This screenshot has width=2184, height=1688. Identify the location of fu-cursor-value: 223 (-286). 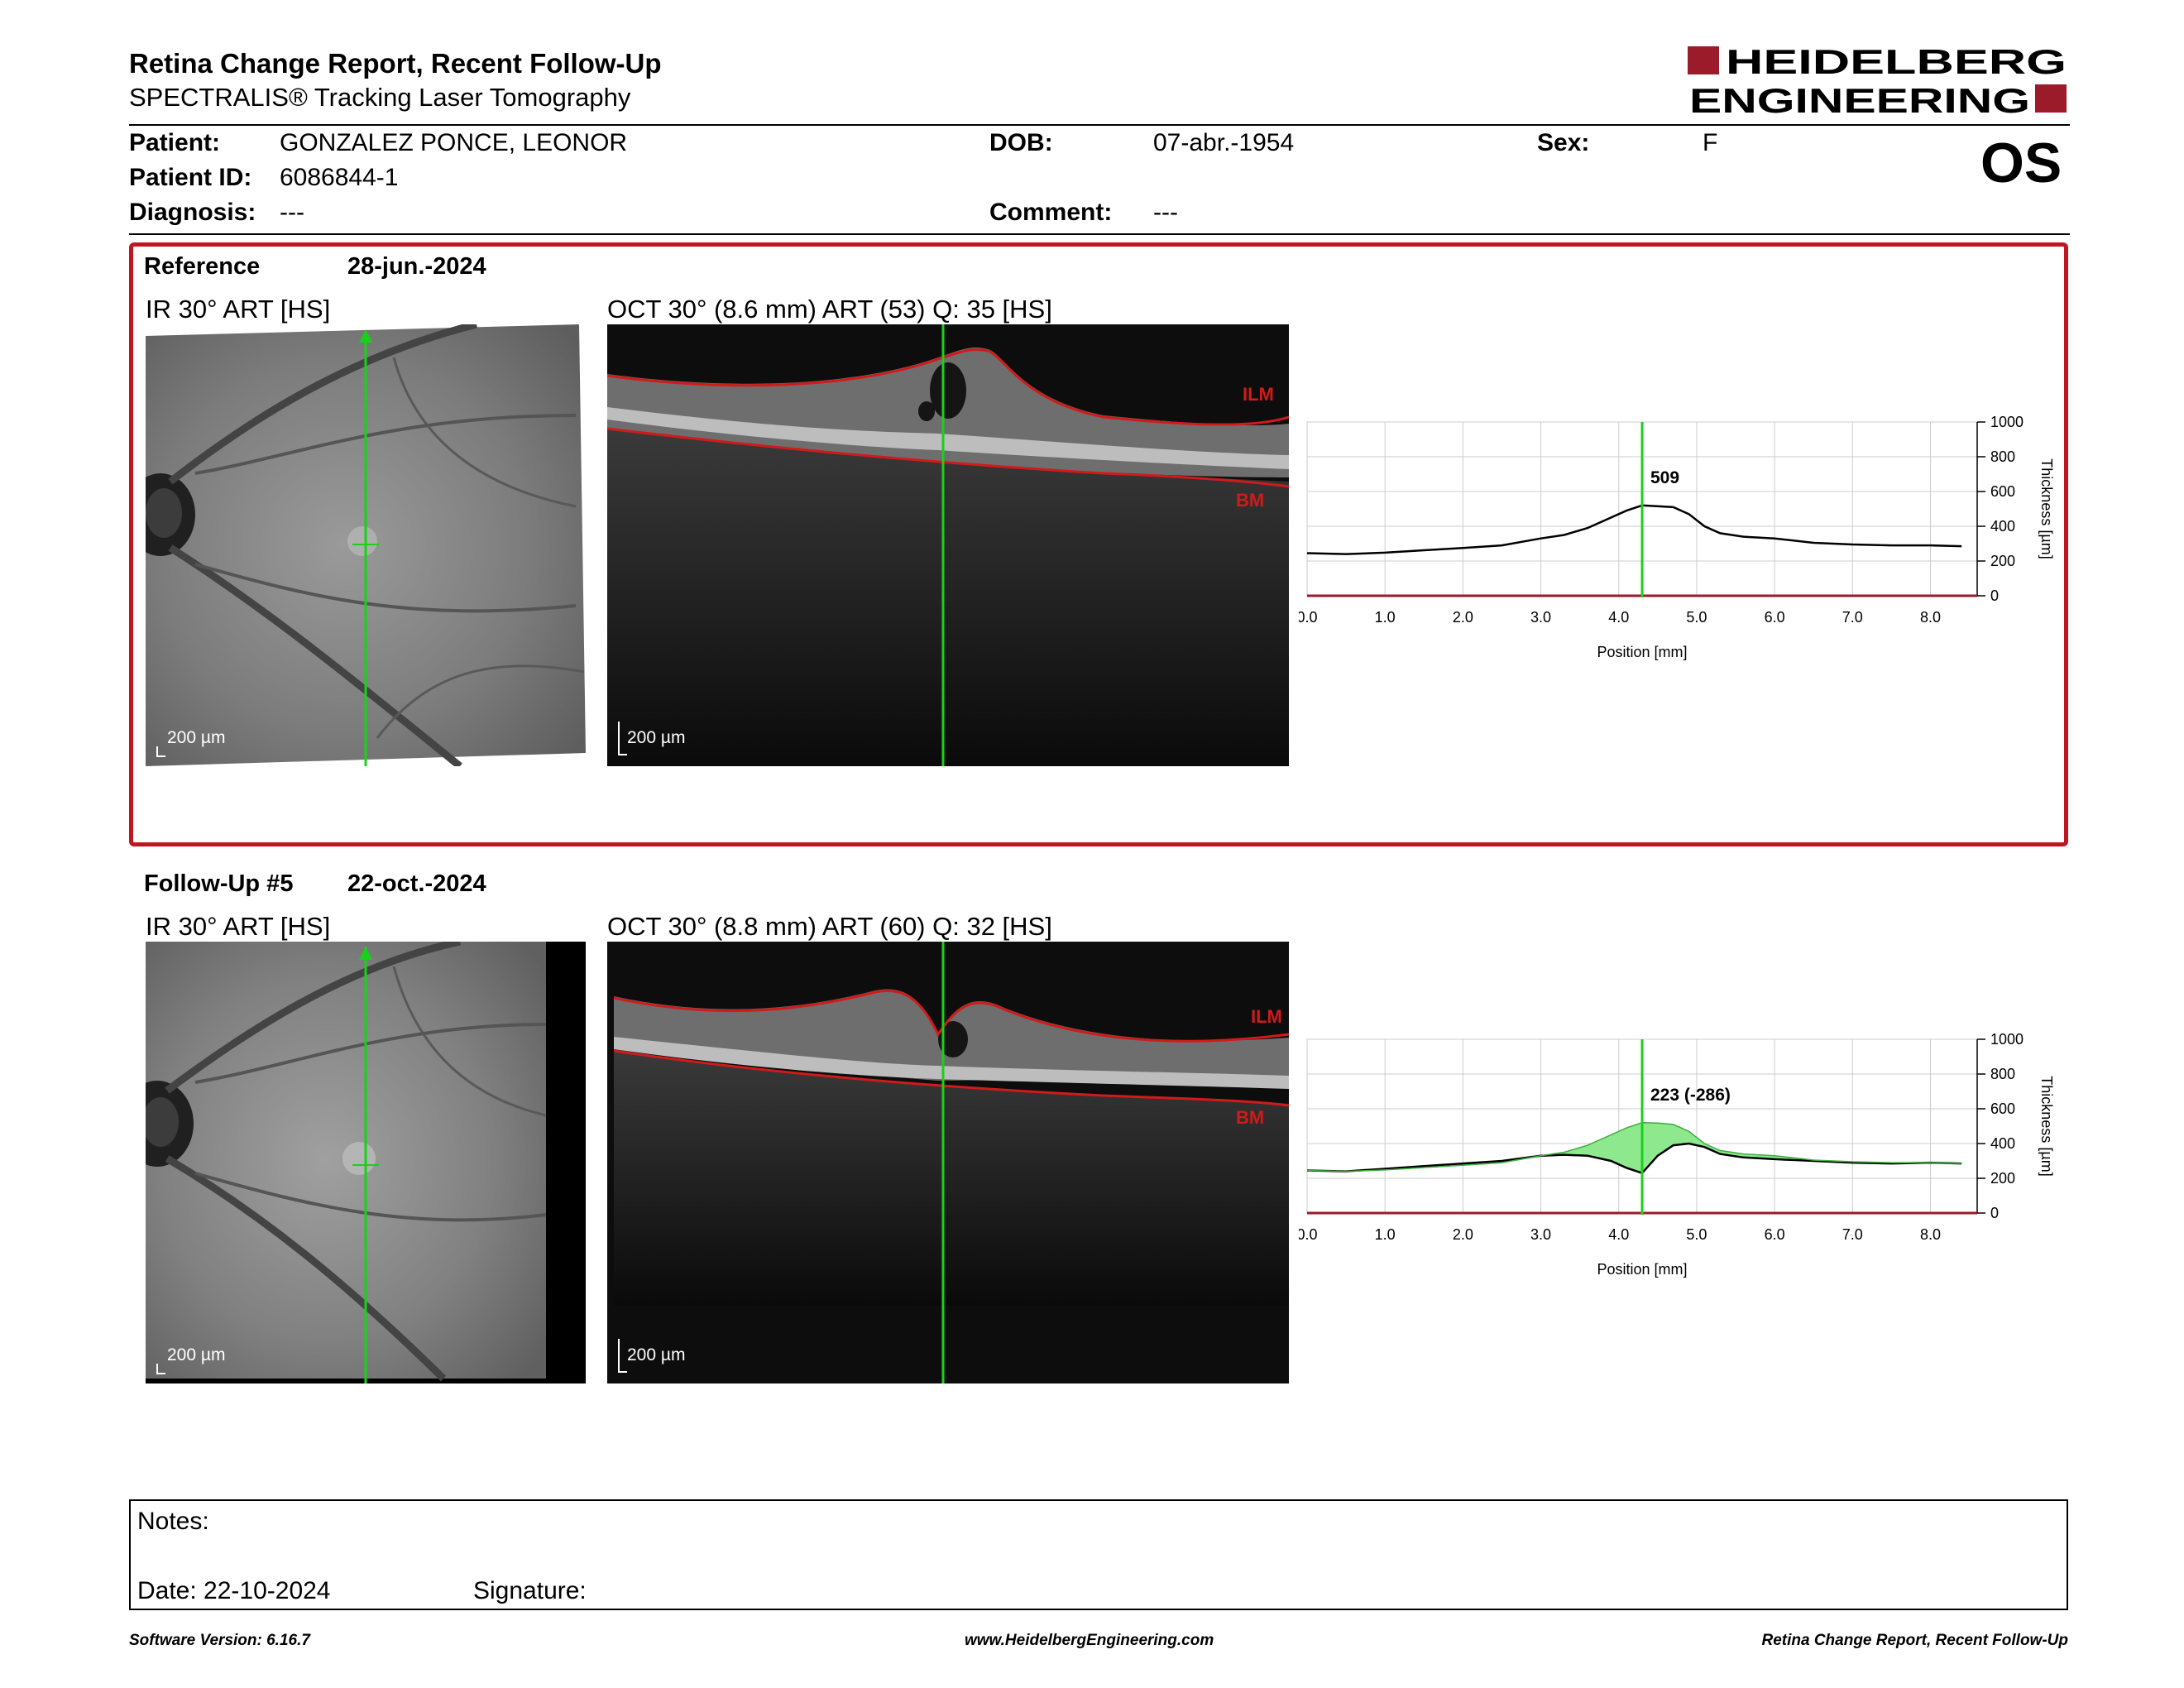
(1690, 1095).